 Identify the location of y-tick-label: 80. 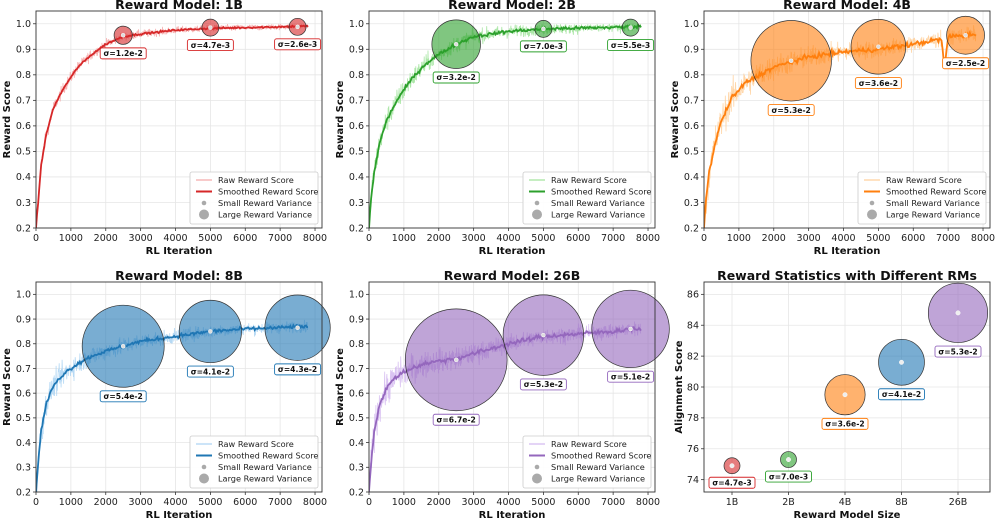
(693, 387).